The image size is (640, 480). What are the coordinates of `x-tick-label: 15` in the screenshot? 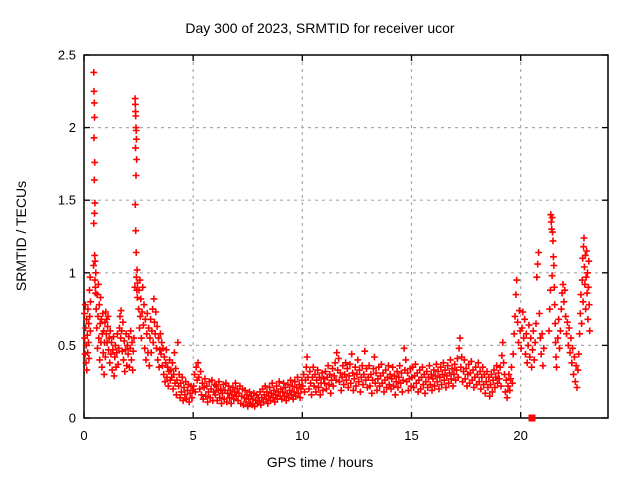 It's located at (411, 435).